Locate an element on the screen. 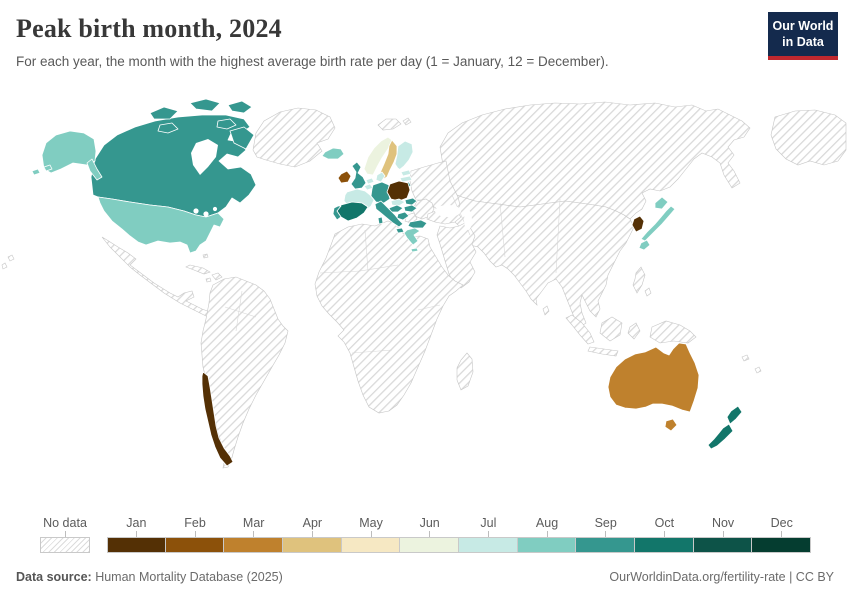  legend-month-label: Mar is located at coordinates (253, 523).